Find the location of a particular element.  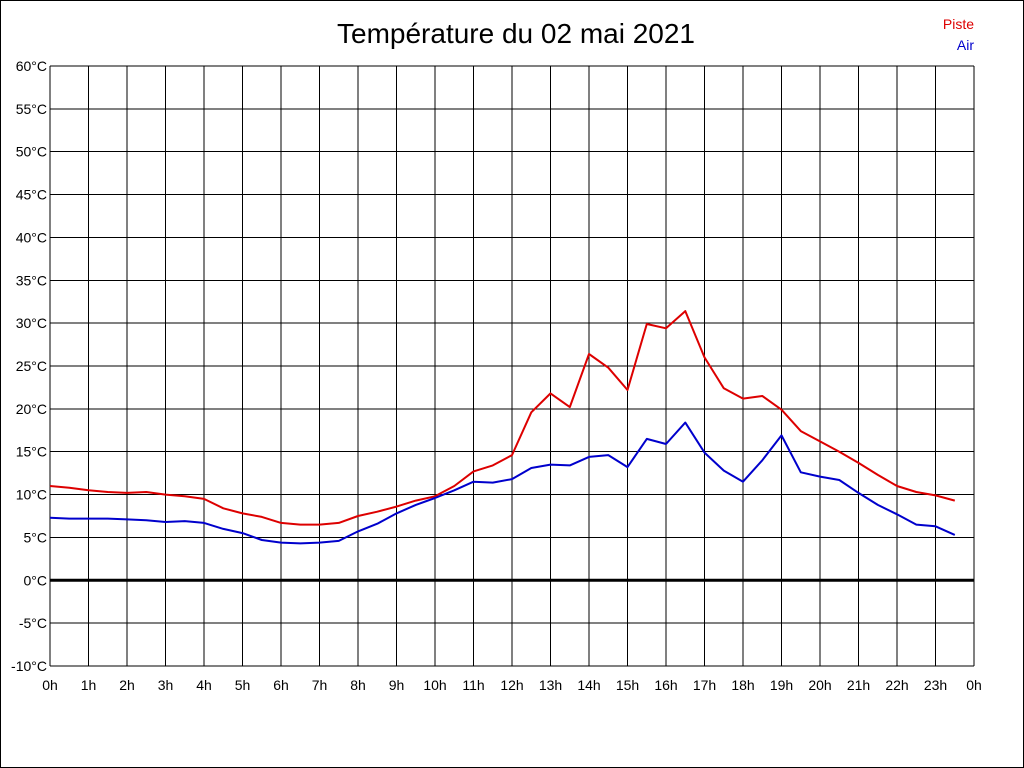

y-tick-label: 40°C is located at coordinates (31, 237).